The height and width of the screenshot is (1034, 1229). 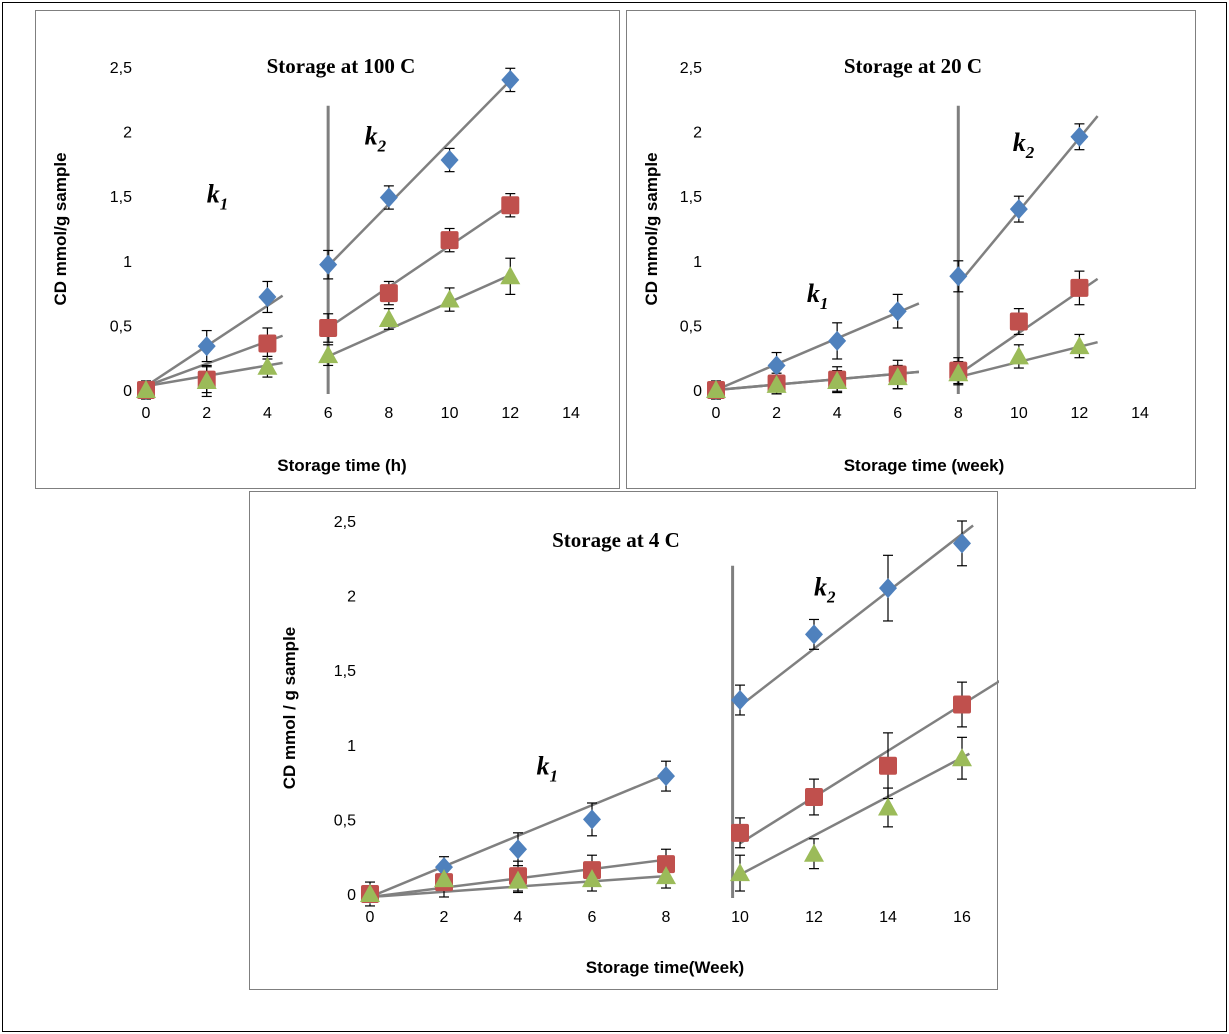 What do you see at coordinates (289, 708) in the screenshot?
I see `y-axis-title: CD mmol / g sample` at bounding box center [289, 708].